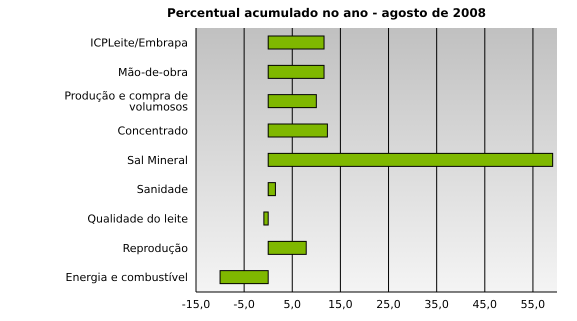  What do you see at coordinates (327, 14) in the screenshot?
I see `chart-title: Percentual acumulado no ano - agosto de 2008` at bounding box center [327, 14].